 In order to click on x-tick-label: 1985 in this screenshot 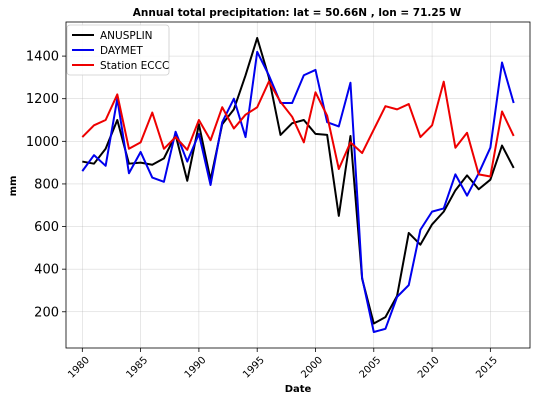, I will do `click(137, 368)`.